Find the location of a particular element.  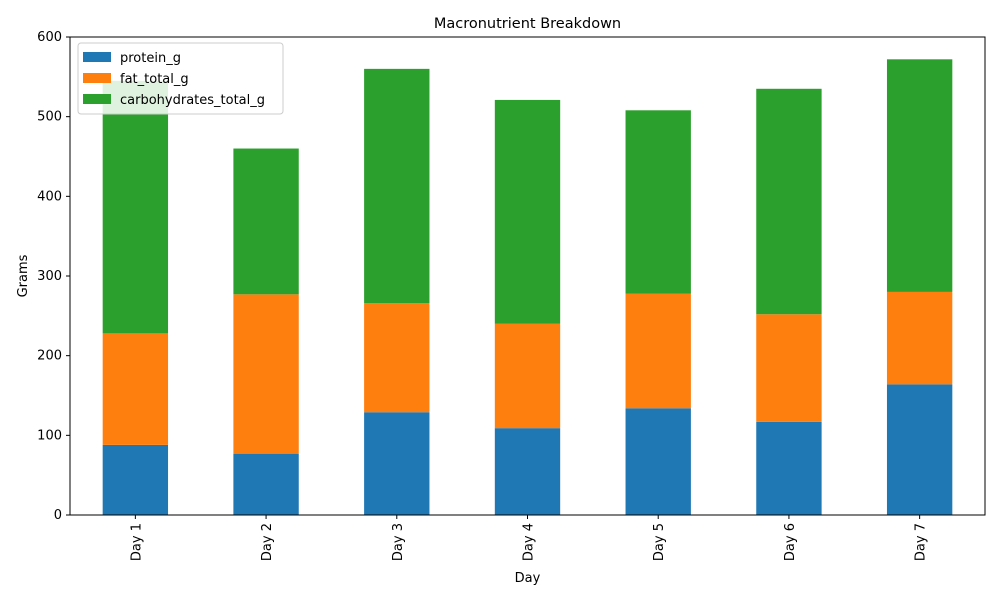

legend-label-carbohydrates_total_g: carbohydrates_total_g is located at coordinates (192, 100).